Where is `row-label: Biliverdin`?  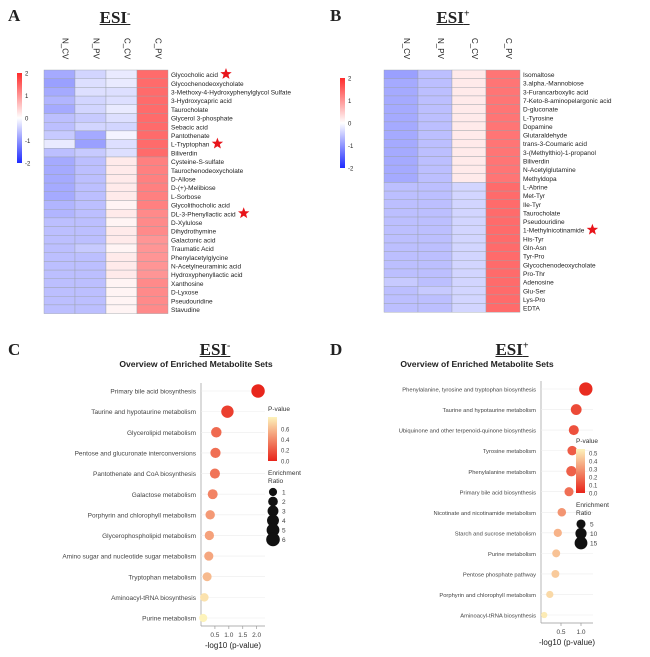 row-label: Biliverdin is located at coordinates (536, 162).